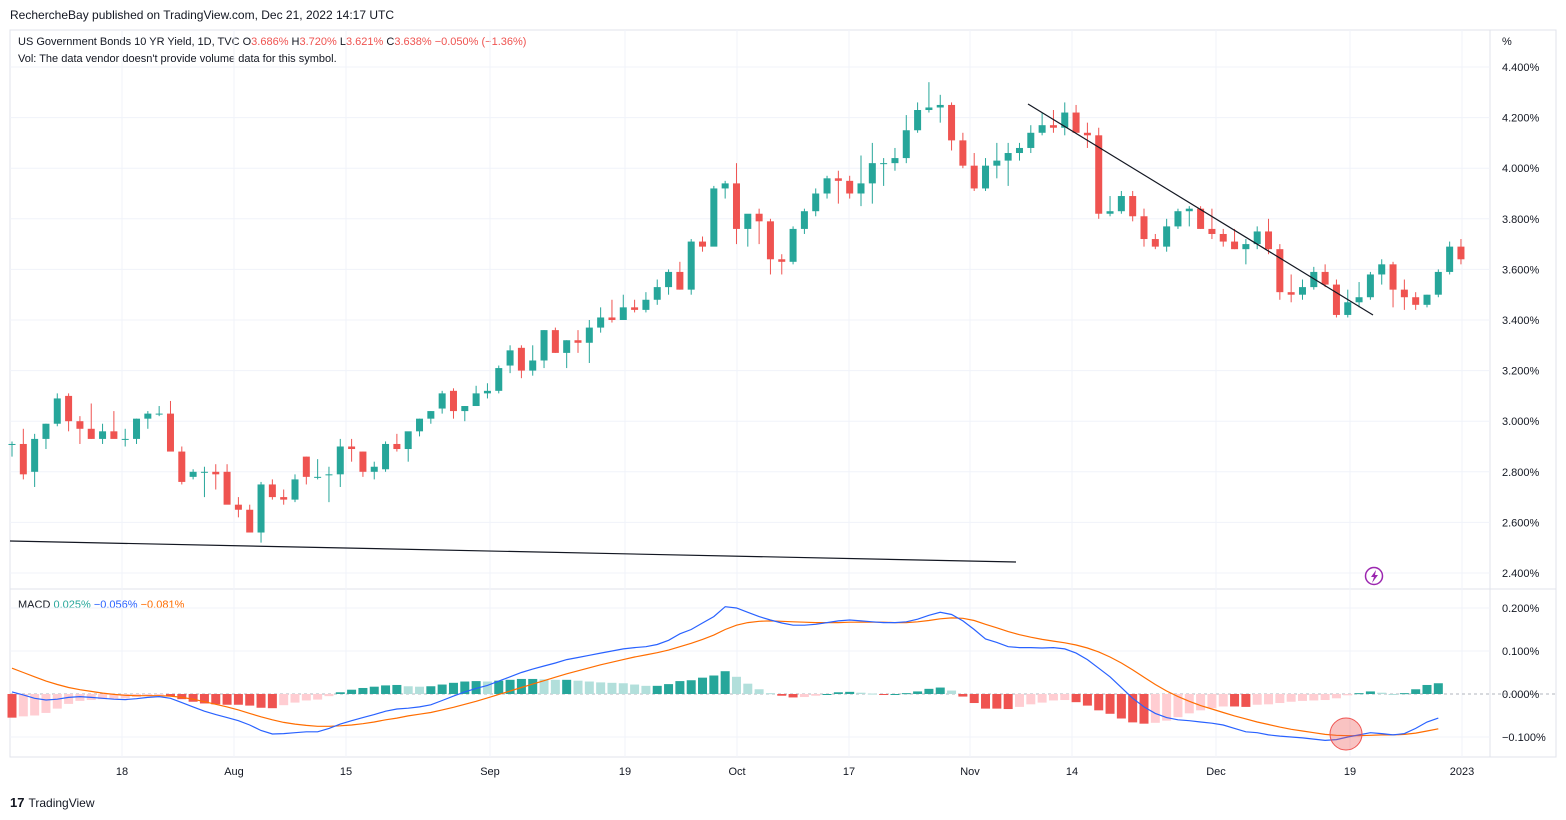  What do you see at coordinates (346, 772) in the screenshot?
I see `x-tick-label: 15` at bounding box center [346, 772].